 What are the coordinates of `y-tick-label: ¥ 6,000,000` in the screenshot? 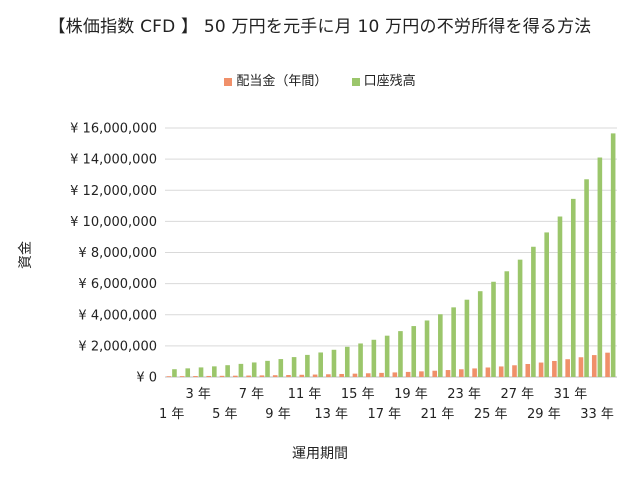 It's located at (117, 284).